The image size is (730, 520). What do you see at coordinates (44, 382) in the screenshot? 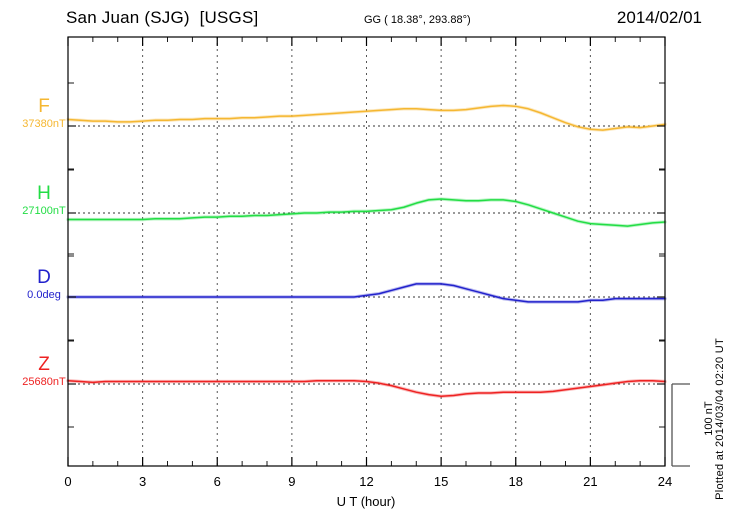
I see `component-baseline-z: 25680nT` at bounding box center [44, 382].